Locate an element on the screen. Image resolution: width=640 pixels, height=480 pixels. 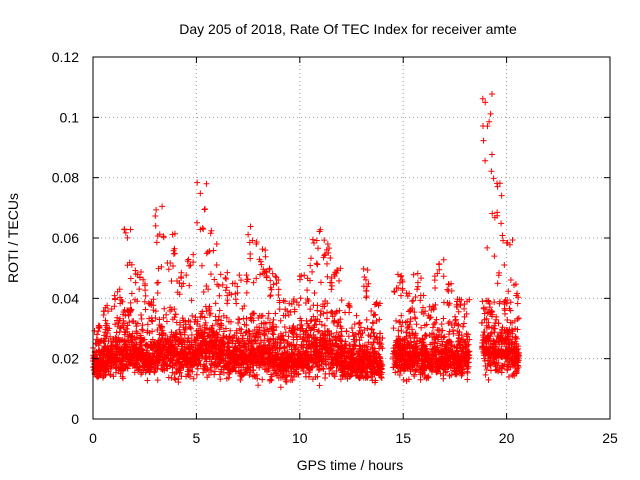
y-axis-label: ROTI / TECUs is located at coordinates (13, 238).